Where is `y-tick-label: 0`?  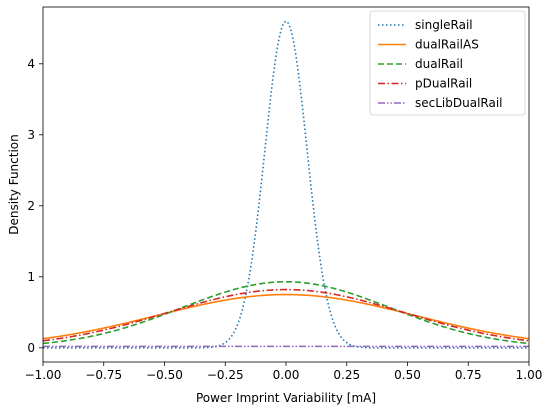
y-tick-label: 0 is located at coordinates (31, 348).